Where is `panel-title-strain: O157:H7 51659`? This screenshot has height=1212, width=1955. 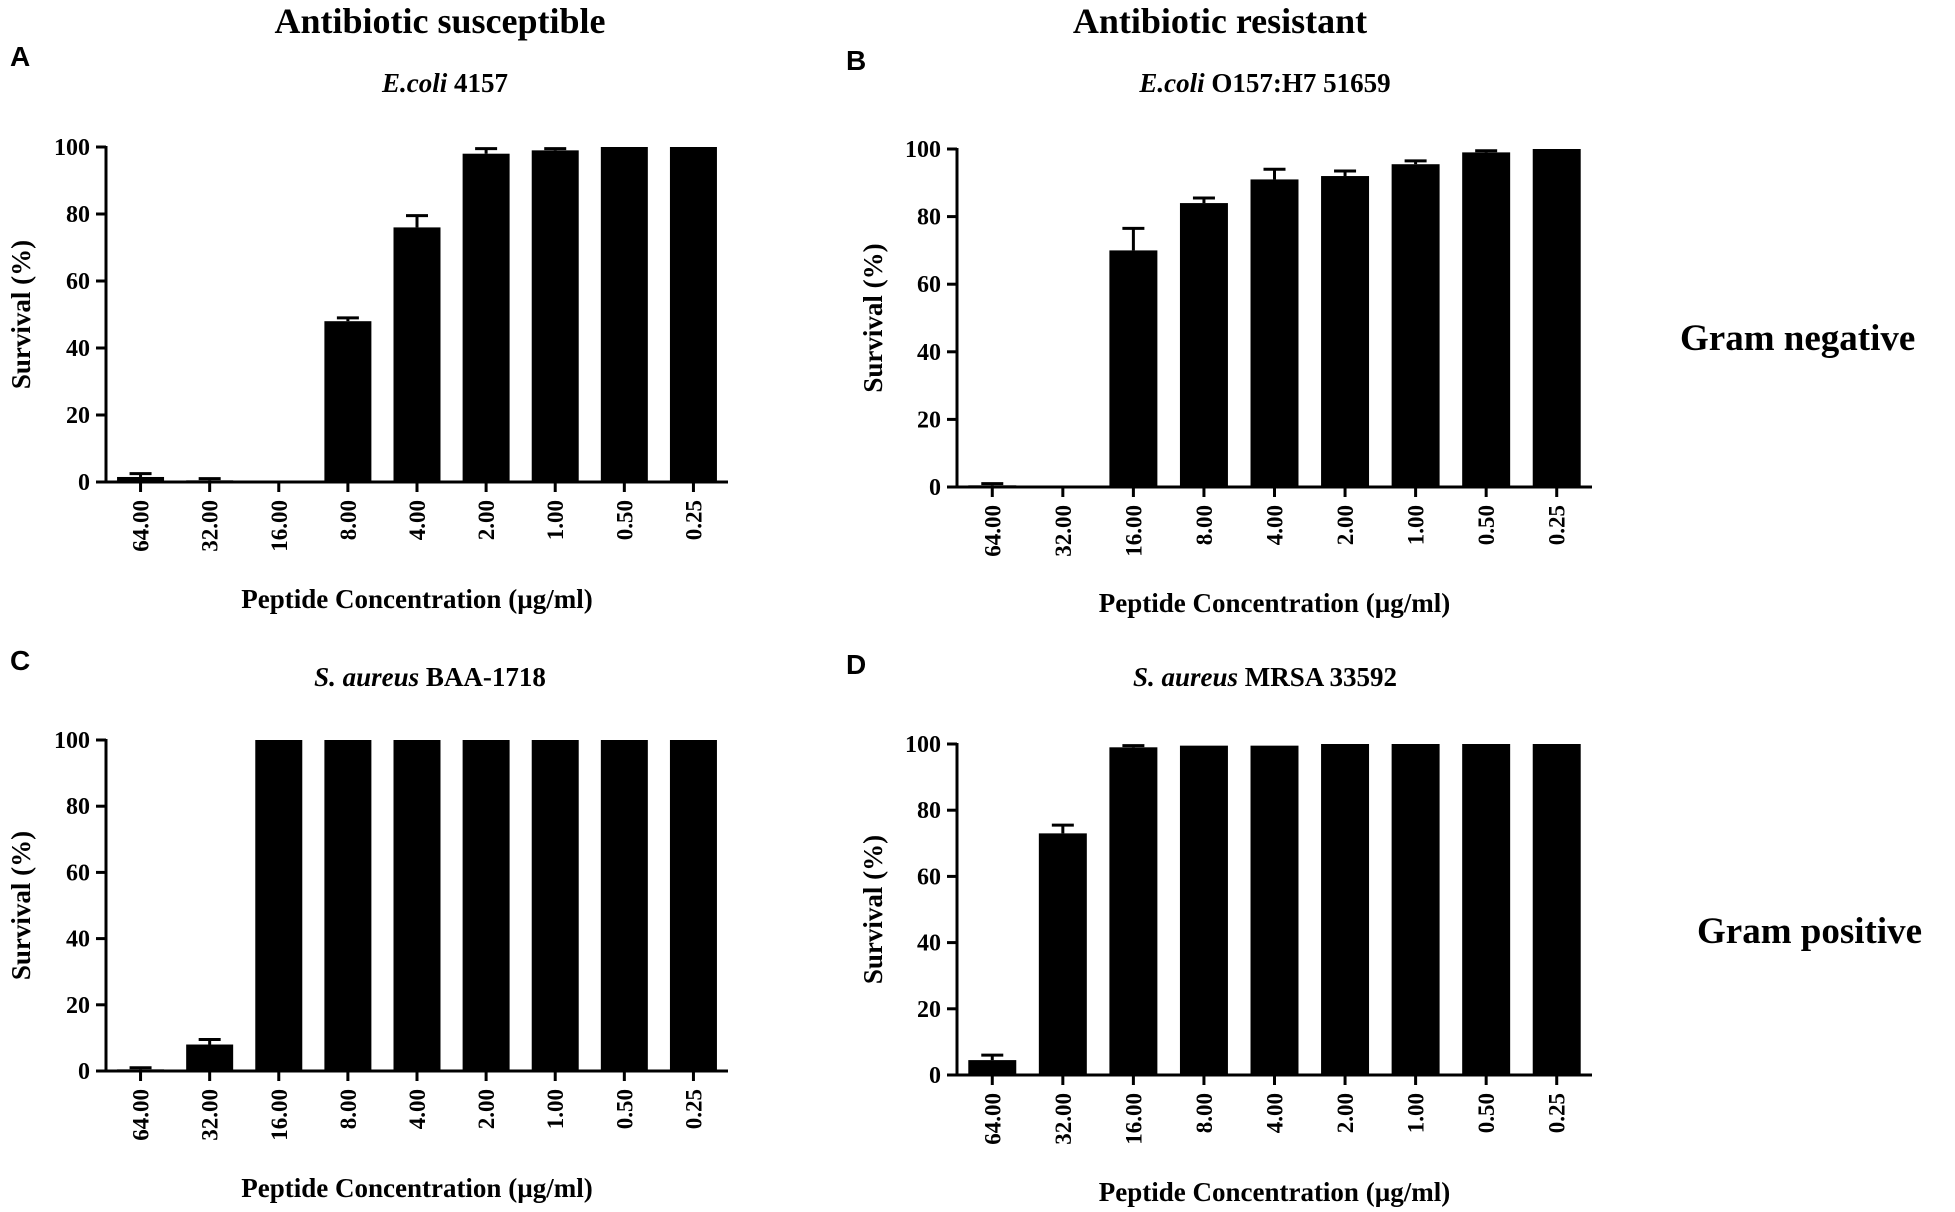 panel-title-strain: O157:H7 51659 is located at coordinates (1298, 83).